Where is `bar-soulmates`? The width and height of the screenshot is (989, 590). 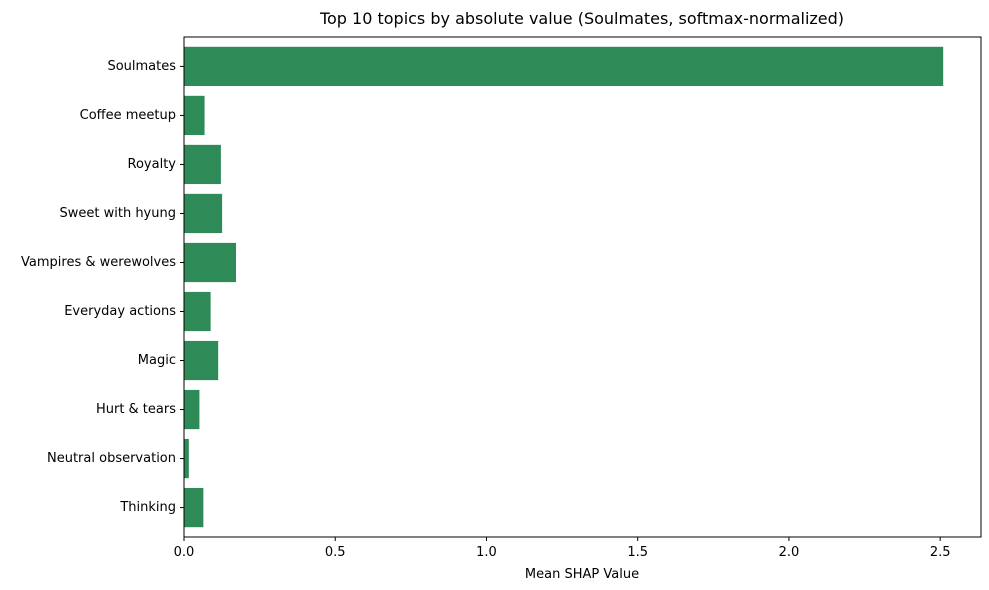 bar-soulmates is located at coordinates (564, 66).